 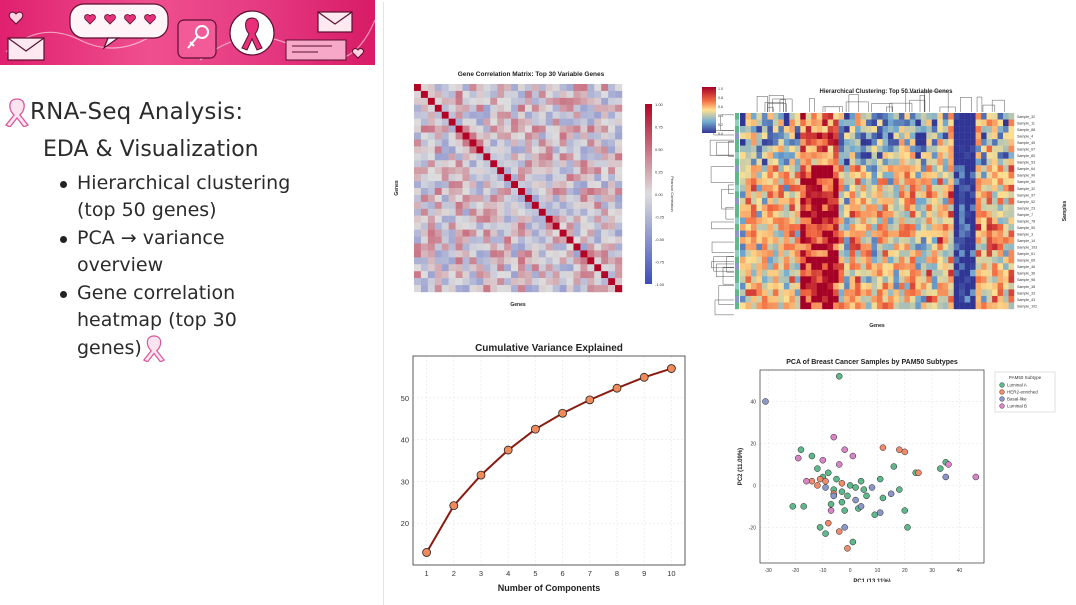 I want to click on legend-marker, so click(x=1002, y=385).